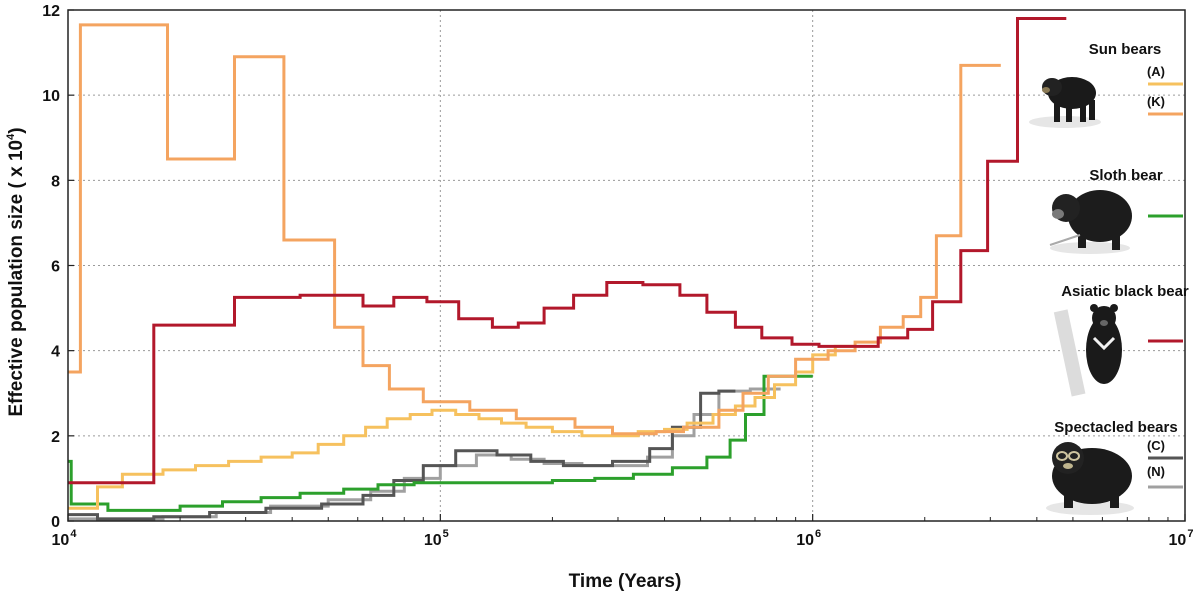 This screenshot has height=600, width=1200. Describe the element at coordinates (65, 538) in the screenshot. I see `x-tick-label: 10⁴` at that location.